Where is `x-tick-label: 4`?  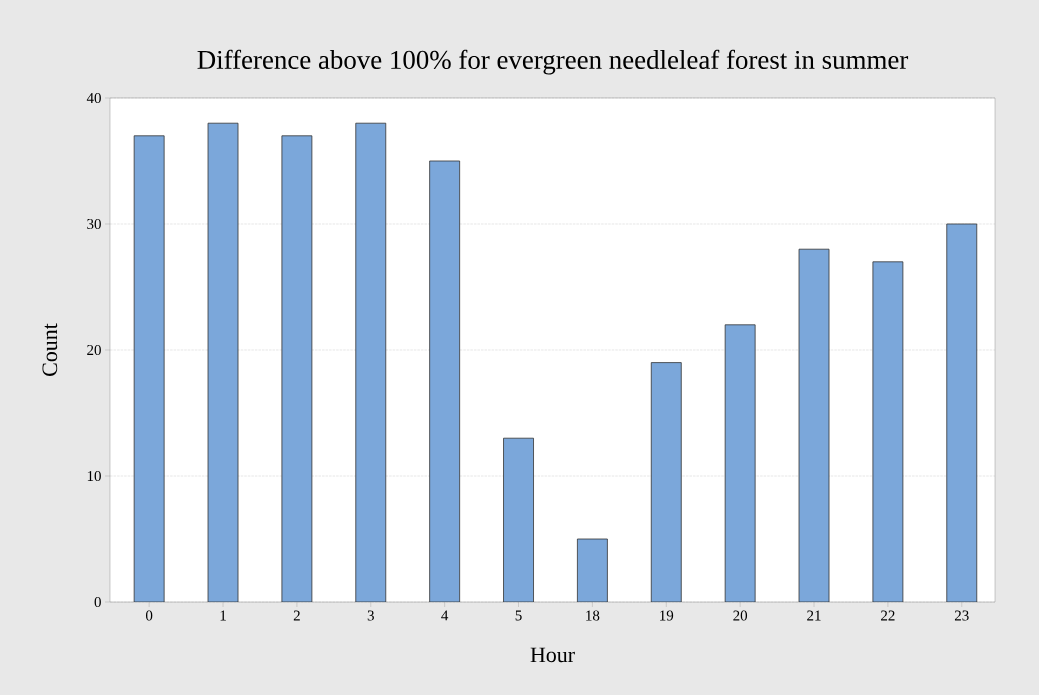 x-tick-label: 4 is located at coordinates (445, 615).